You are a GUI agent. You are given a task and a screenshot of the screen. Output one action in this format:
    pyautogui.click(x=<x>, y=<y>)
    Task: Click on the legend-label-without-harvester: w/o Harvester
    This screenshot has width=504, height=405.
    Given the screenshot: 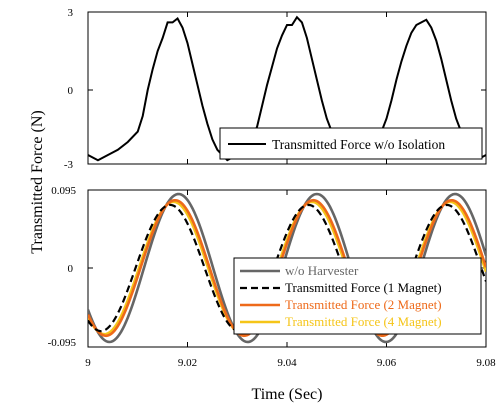 What is the action you would take?
    pyautogui.click(x=322, y=270)
    